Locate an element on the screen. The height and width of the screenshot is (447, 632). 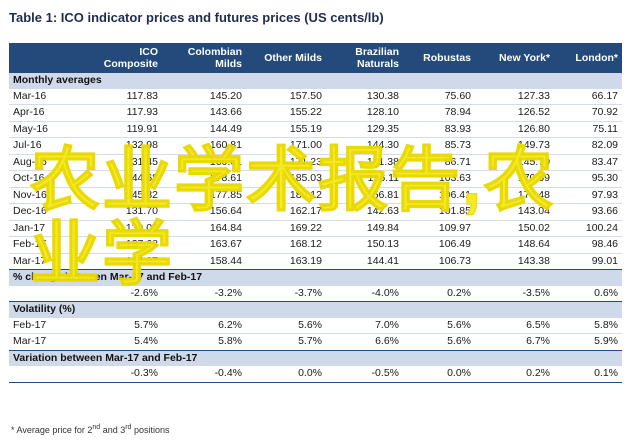
cell-value: 143.66 is located at coordinates (204, 113).